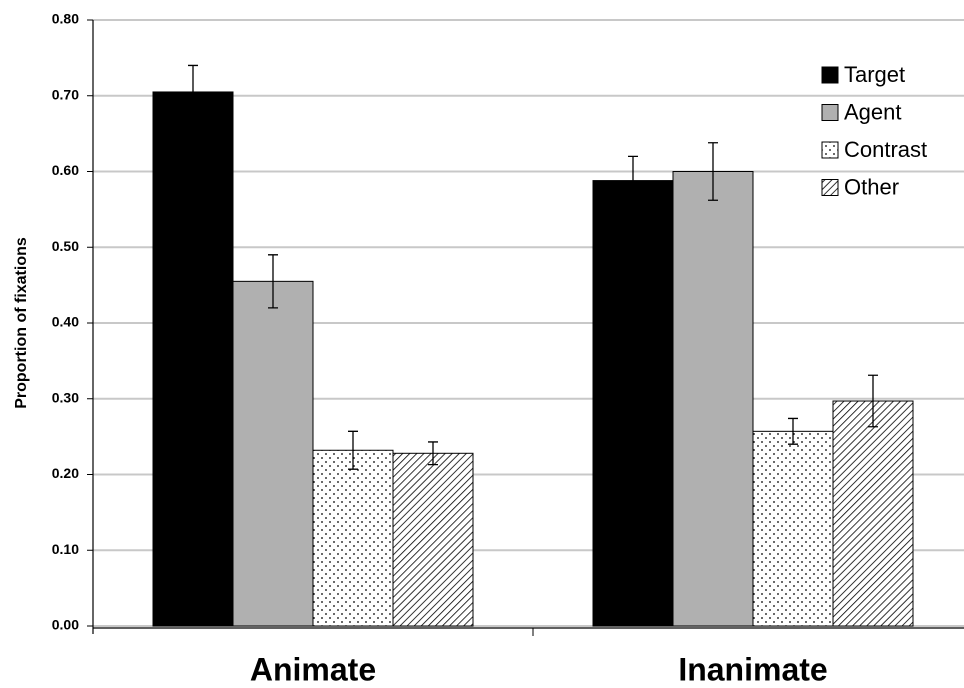 The height and width of the screenshot is (688, 964). Describe the element at coordinates (313, 669) in the screenshot. I see `x-tick-label: Animate` at that location.